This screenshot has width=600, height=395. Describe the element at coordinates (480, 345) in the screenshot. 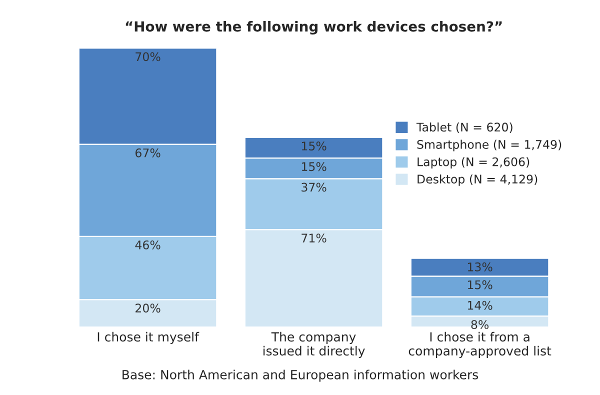

I see `x-tick-label: I chose it from a company-approved list` at that location.